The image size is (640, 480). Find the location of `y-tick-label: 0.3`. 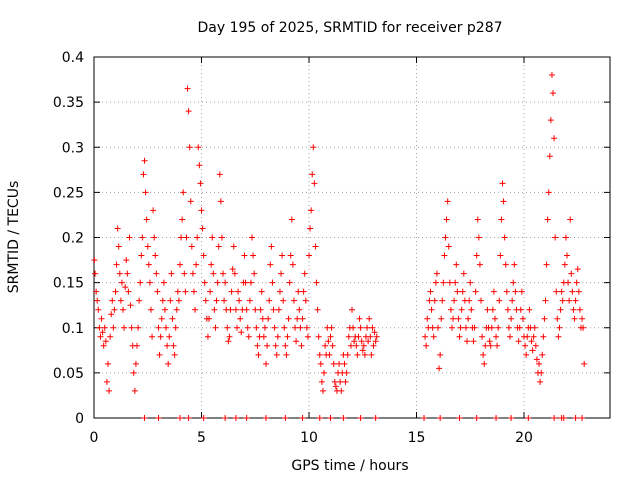

y-tick-label: 0.3 is located at coordinates (73, 148).